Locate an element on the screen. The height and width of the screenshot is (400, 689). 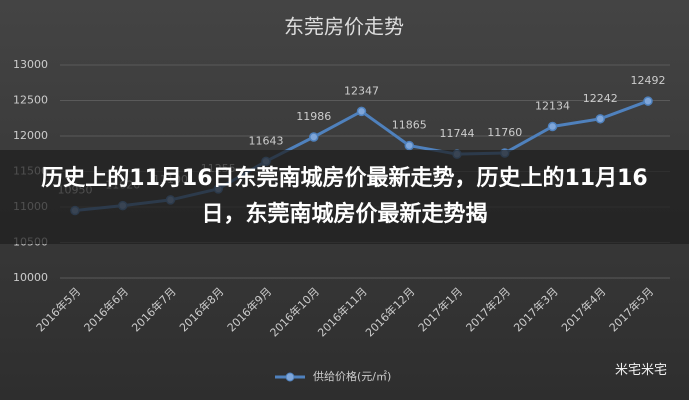
x-tick-label: 2017年2月 is located at coordinates (488, 309).